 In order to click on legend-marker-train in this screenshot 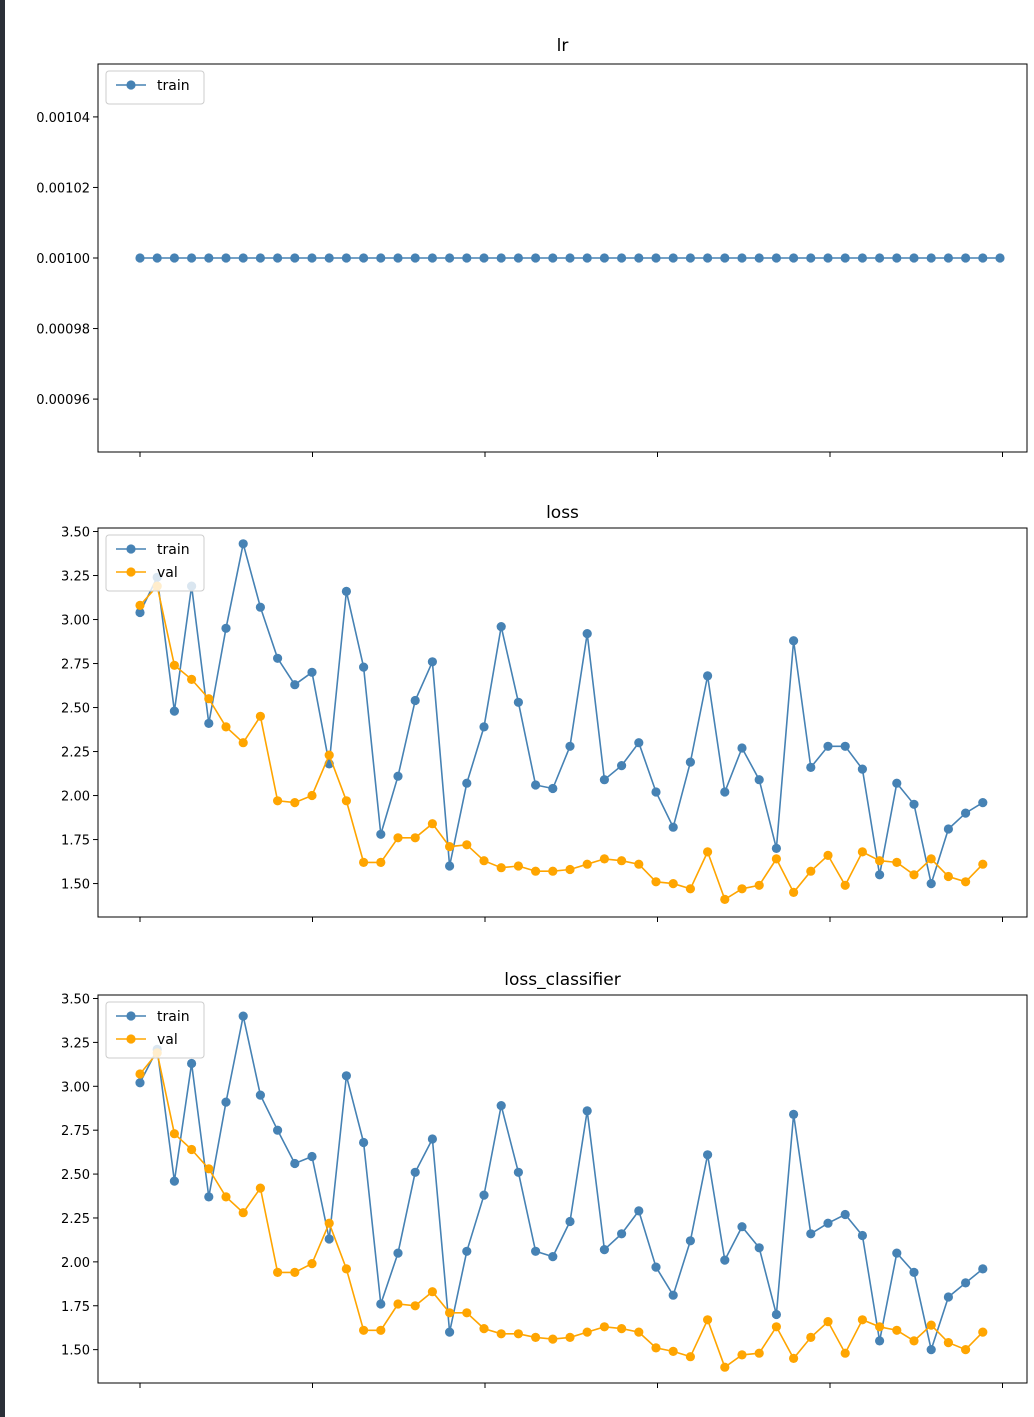, I will do `click(131, 1016)`.